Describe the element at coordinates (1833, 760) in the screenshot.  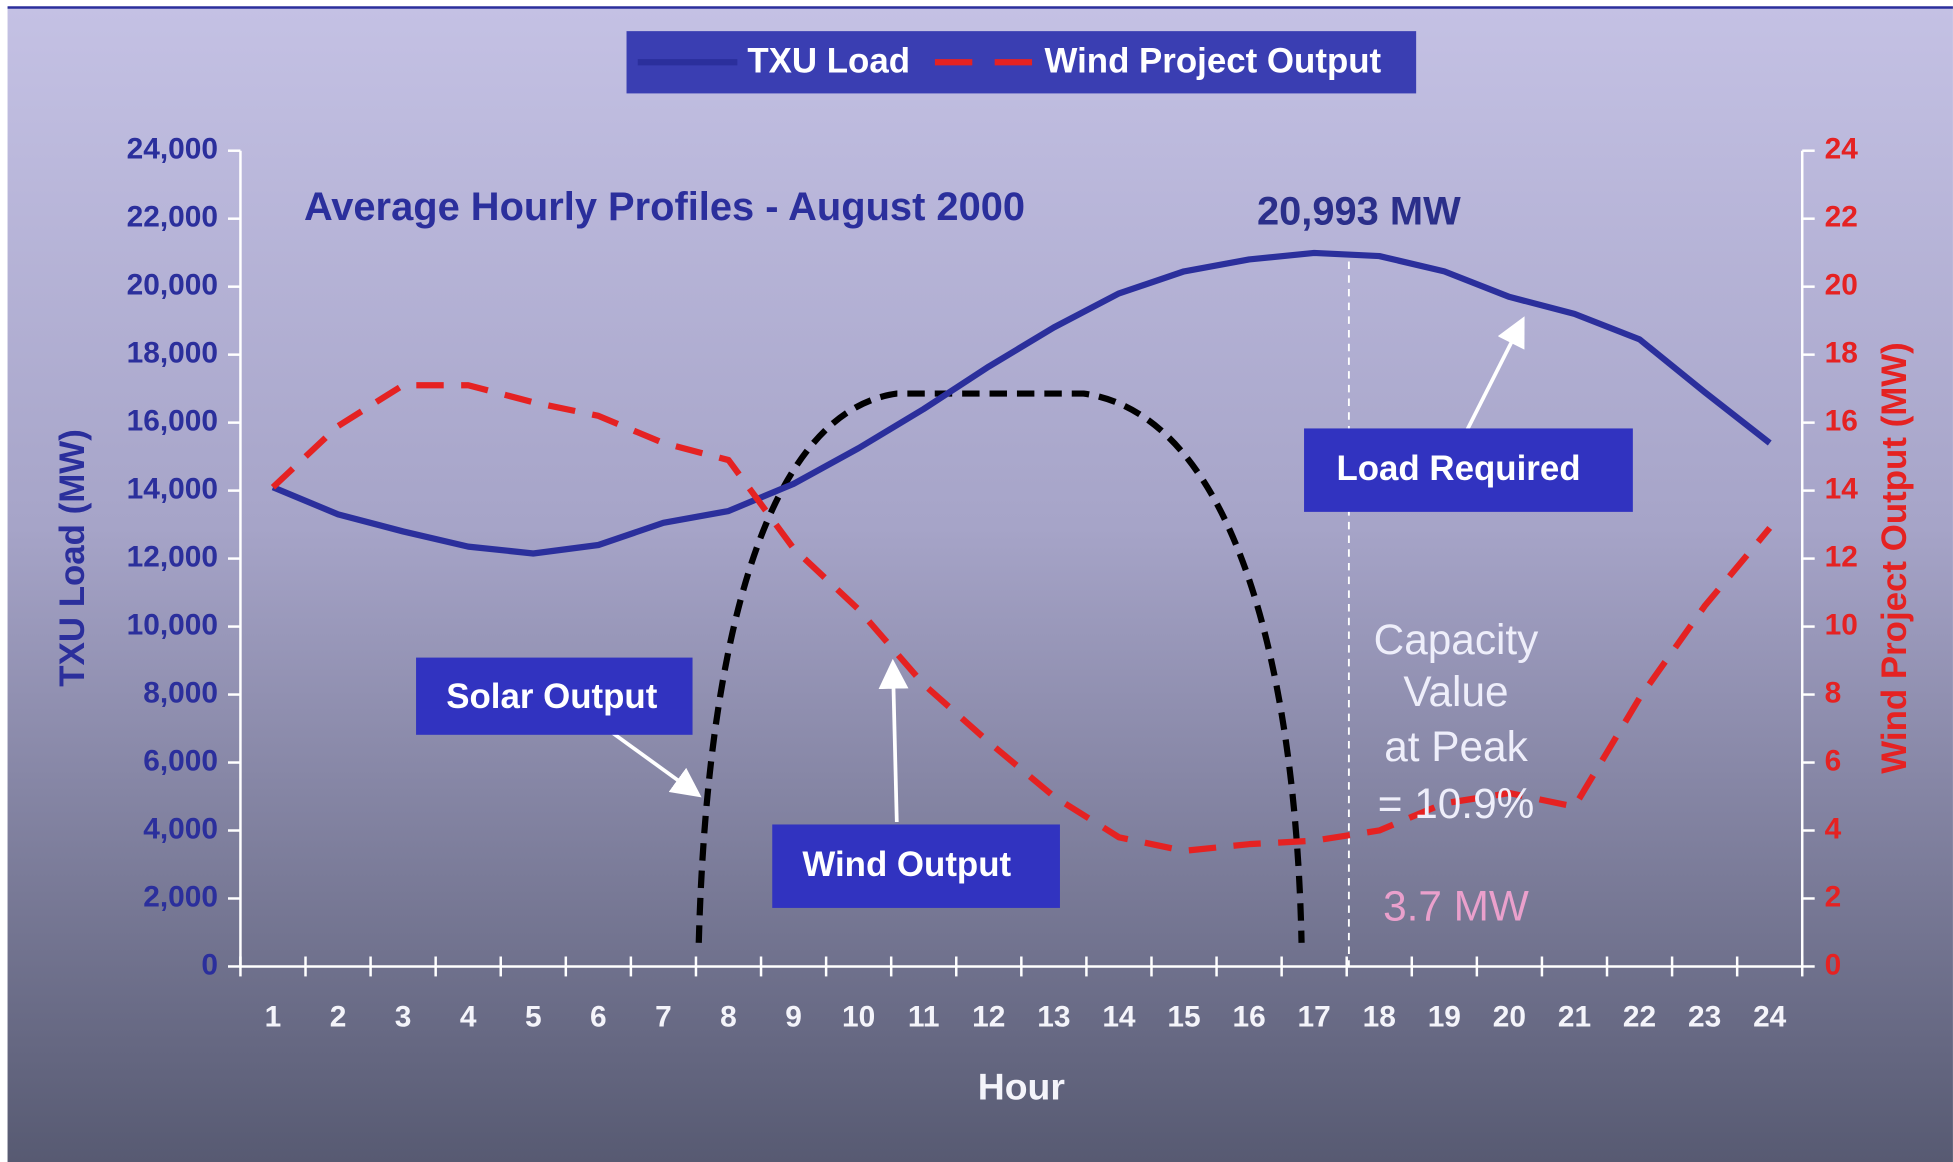
I see `y2-tick-label: 6` at that location.